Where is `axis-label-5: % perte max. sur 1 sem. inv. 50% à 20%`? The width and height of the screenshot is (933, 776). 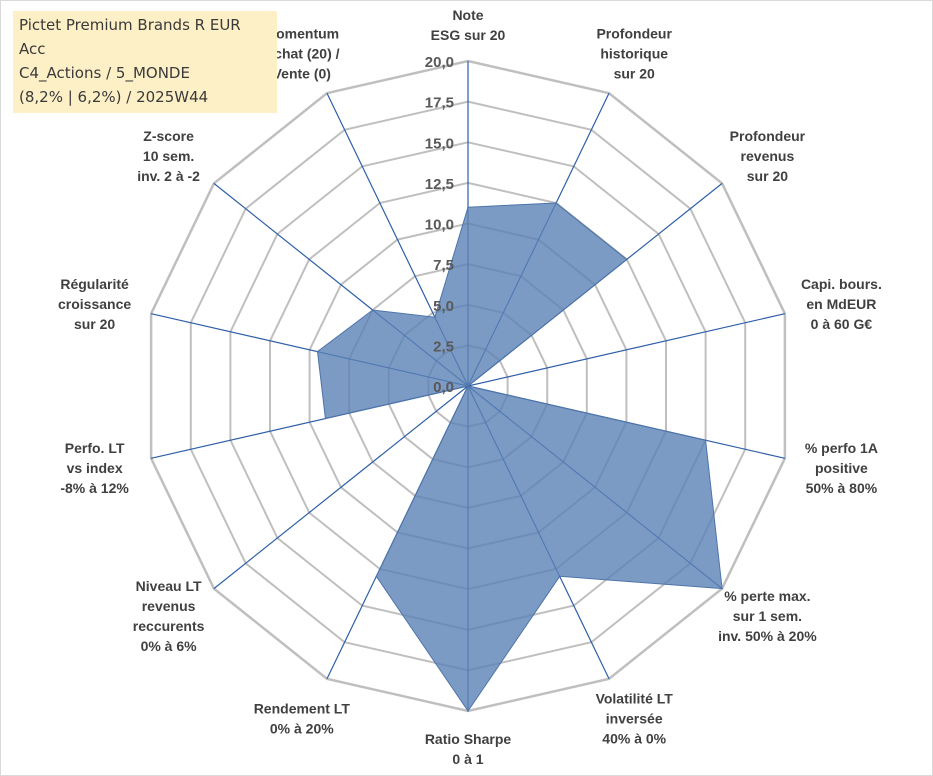
axis-label-5: % perte max. sur 1 sem. inv. 50% à 20% is located at coordinates (767, 616).